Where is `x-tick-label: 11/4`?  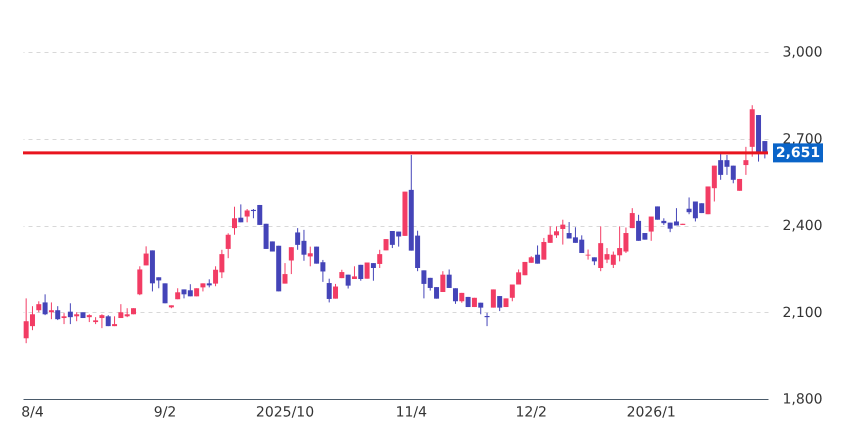 x-tick-label: 11/4 is located at coordinates (412, 412).